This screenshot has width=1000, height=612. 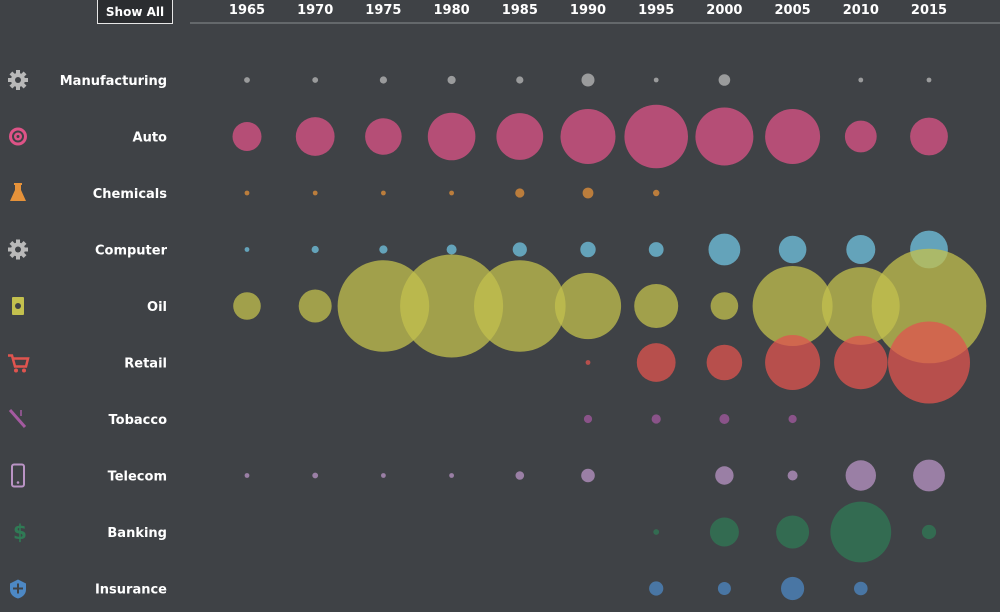 What do you see at coordinates (145, 364) in the screenshot?
I see `category-label-retail: Retail` at bounding box center [145, 364].